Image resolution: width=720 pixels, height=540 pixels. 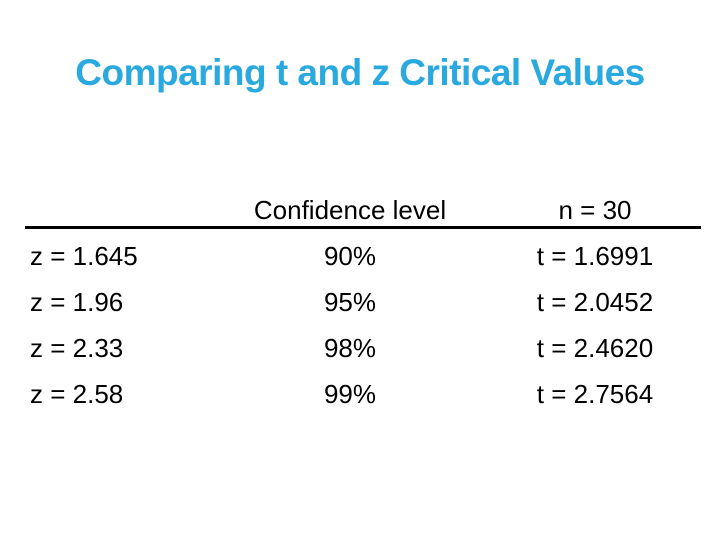 I want to click on t-value: t = 1.6991, so click(x=595, y=256).